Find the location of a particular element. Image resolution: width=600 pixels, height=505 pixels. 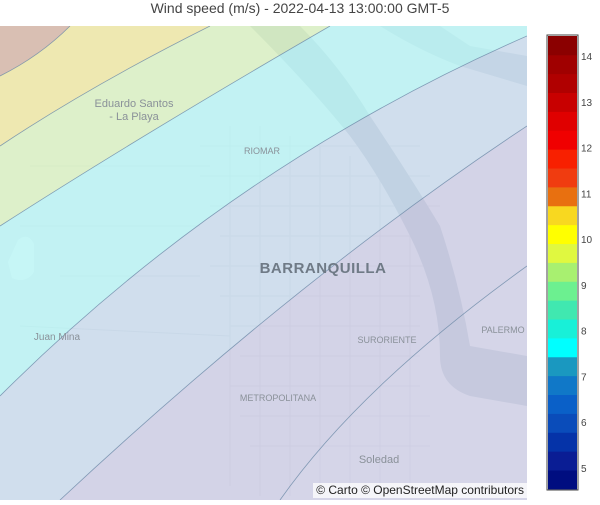

place-label-palermo: PALERMO is located at coordinates (502, 330).